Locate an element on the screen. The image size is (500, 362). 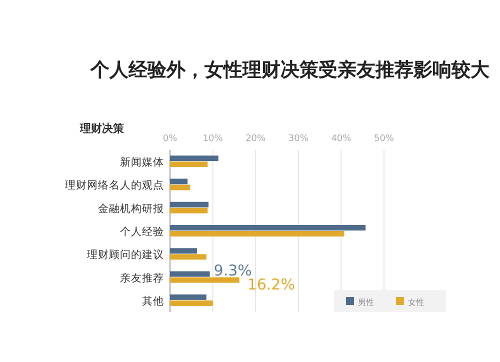
y-tick-label: 新闻媒体 is located at coordinates (142, 162).